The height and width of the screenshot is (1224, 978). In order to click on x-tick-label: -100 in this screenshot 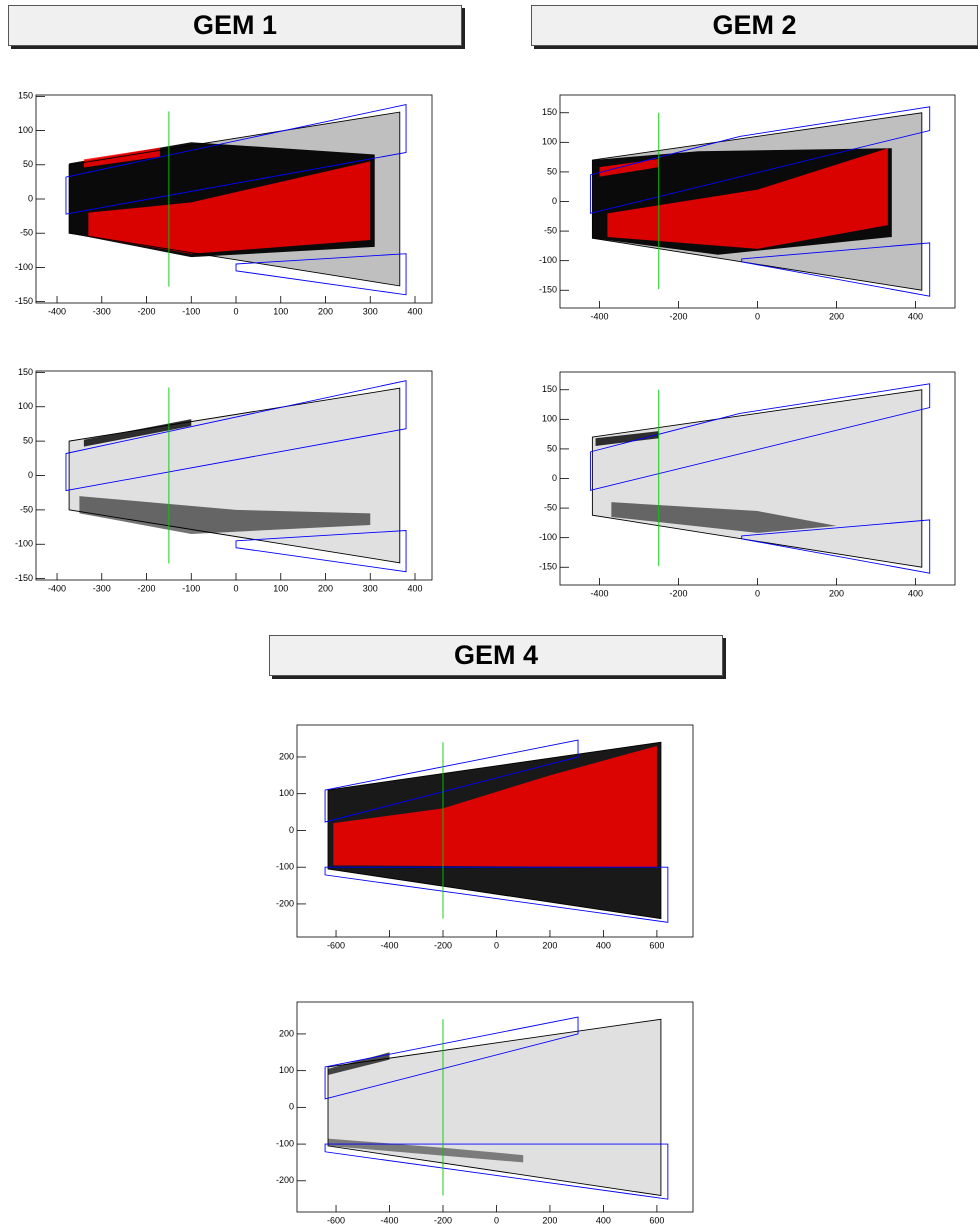, I will do `click(191, 311)`.